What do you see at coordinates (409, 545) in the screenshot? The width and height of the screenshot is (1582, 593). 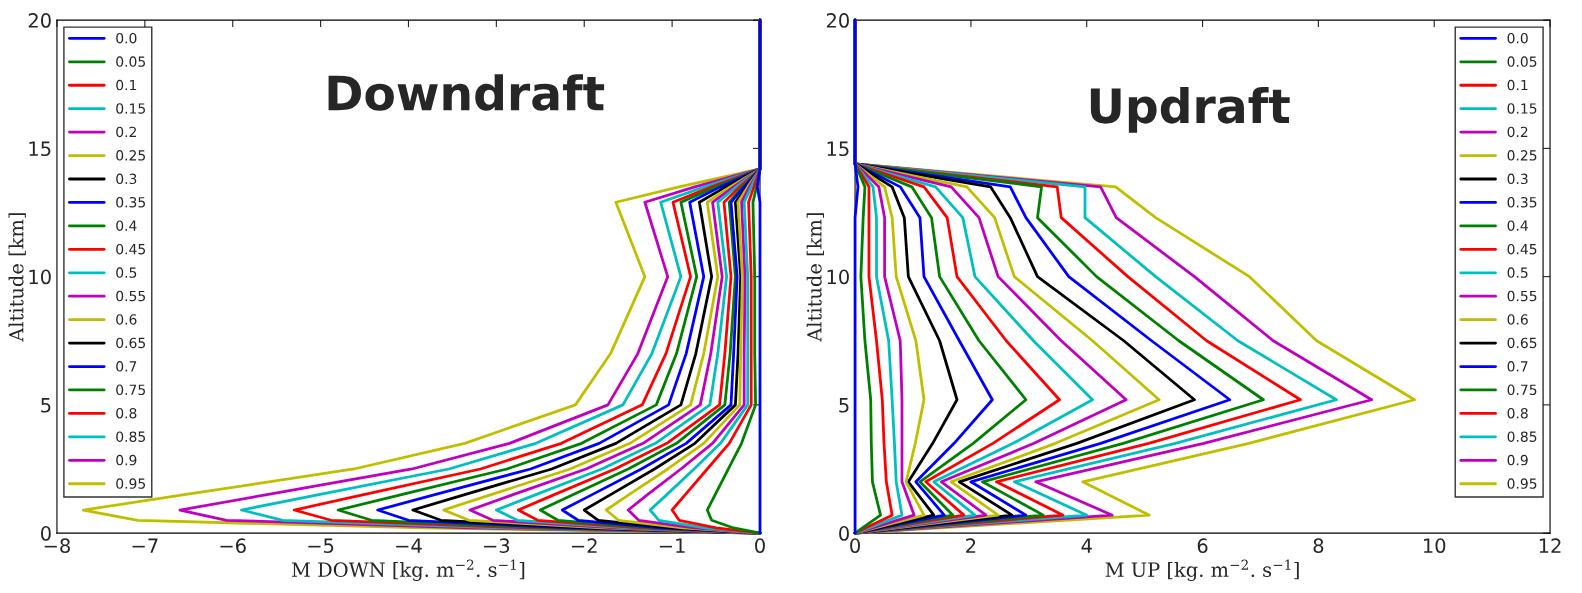 I see `x-tick-label: −4` at bounding box center [409, 545].